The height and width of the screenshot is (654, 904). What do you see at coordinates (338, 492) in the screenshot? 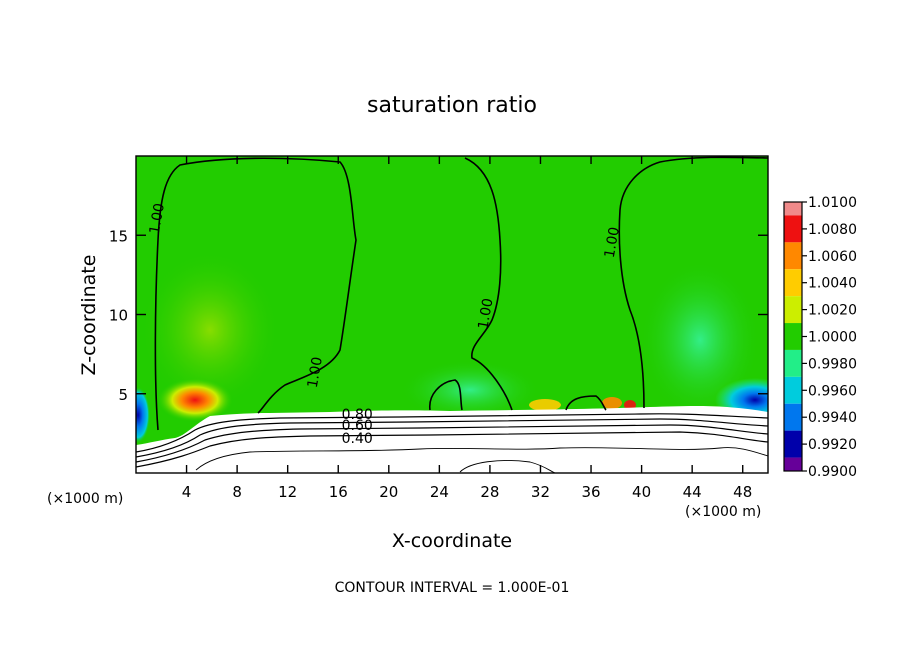
I see `x-tick-label: 16` at bounding box center [338, 492].